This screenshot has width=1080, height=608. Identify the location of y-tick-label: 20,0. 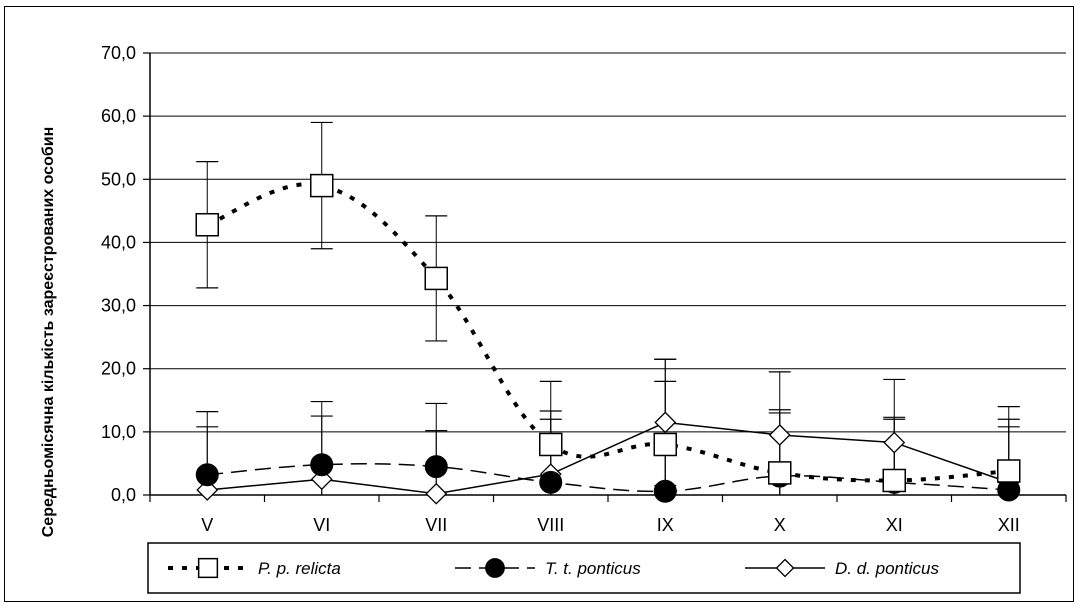
(118, 369).